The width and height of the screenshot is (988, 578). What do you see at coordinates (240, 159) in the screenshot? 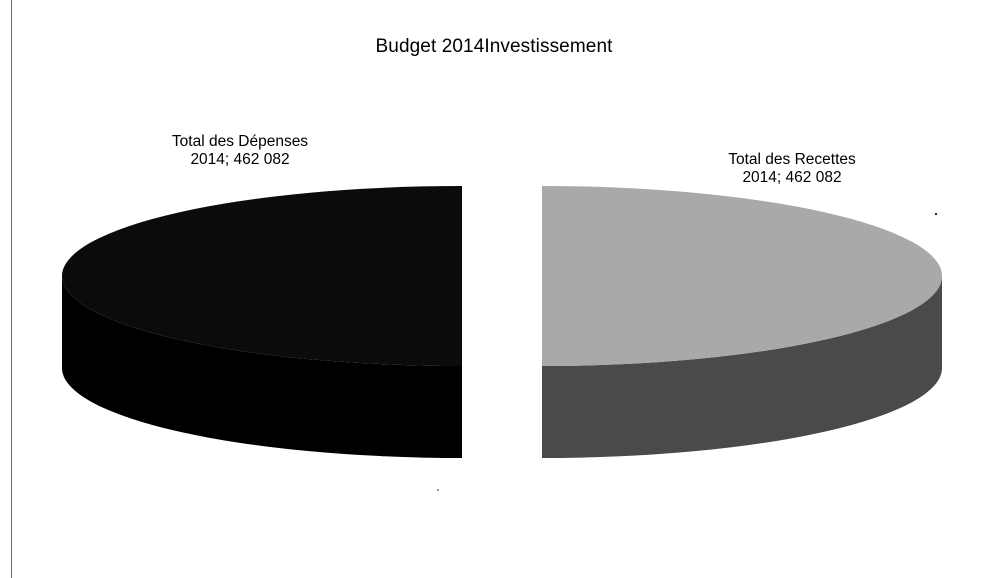
I see `slice-label-depenses-value: 2014; 462 082` at bounding box center [240, 159].